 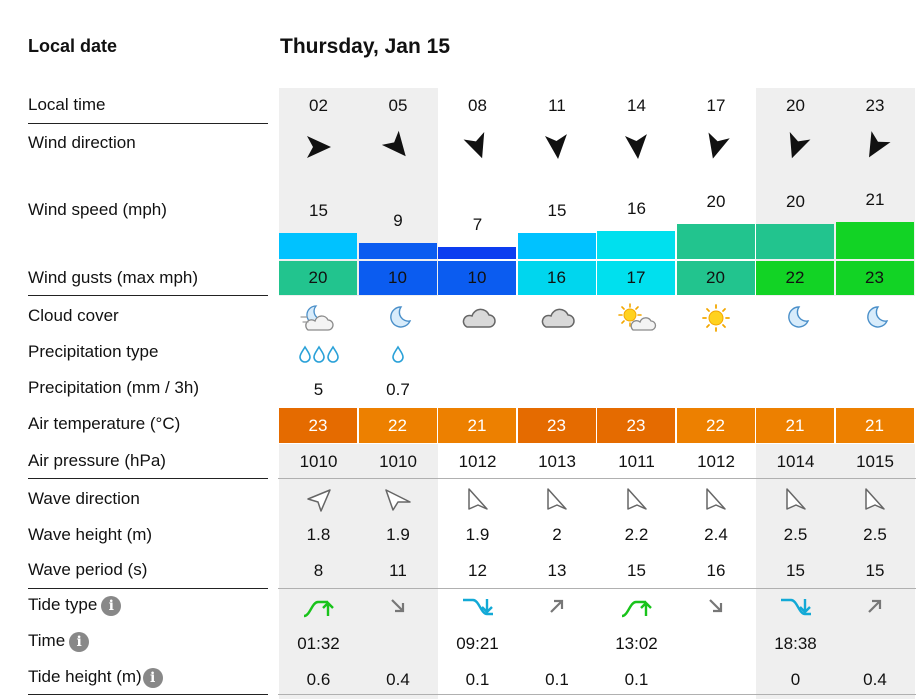 What do you see at coordinates (318, 105) in the screenshot?
I see `local-time-cell: 02` at bounding box center [318, 105].